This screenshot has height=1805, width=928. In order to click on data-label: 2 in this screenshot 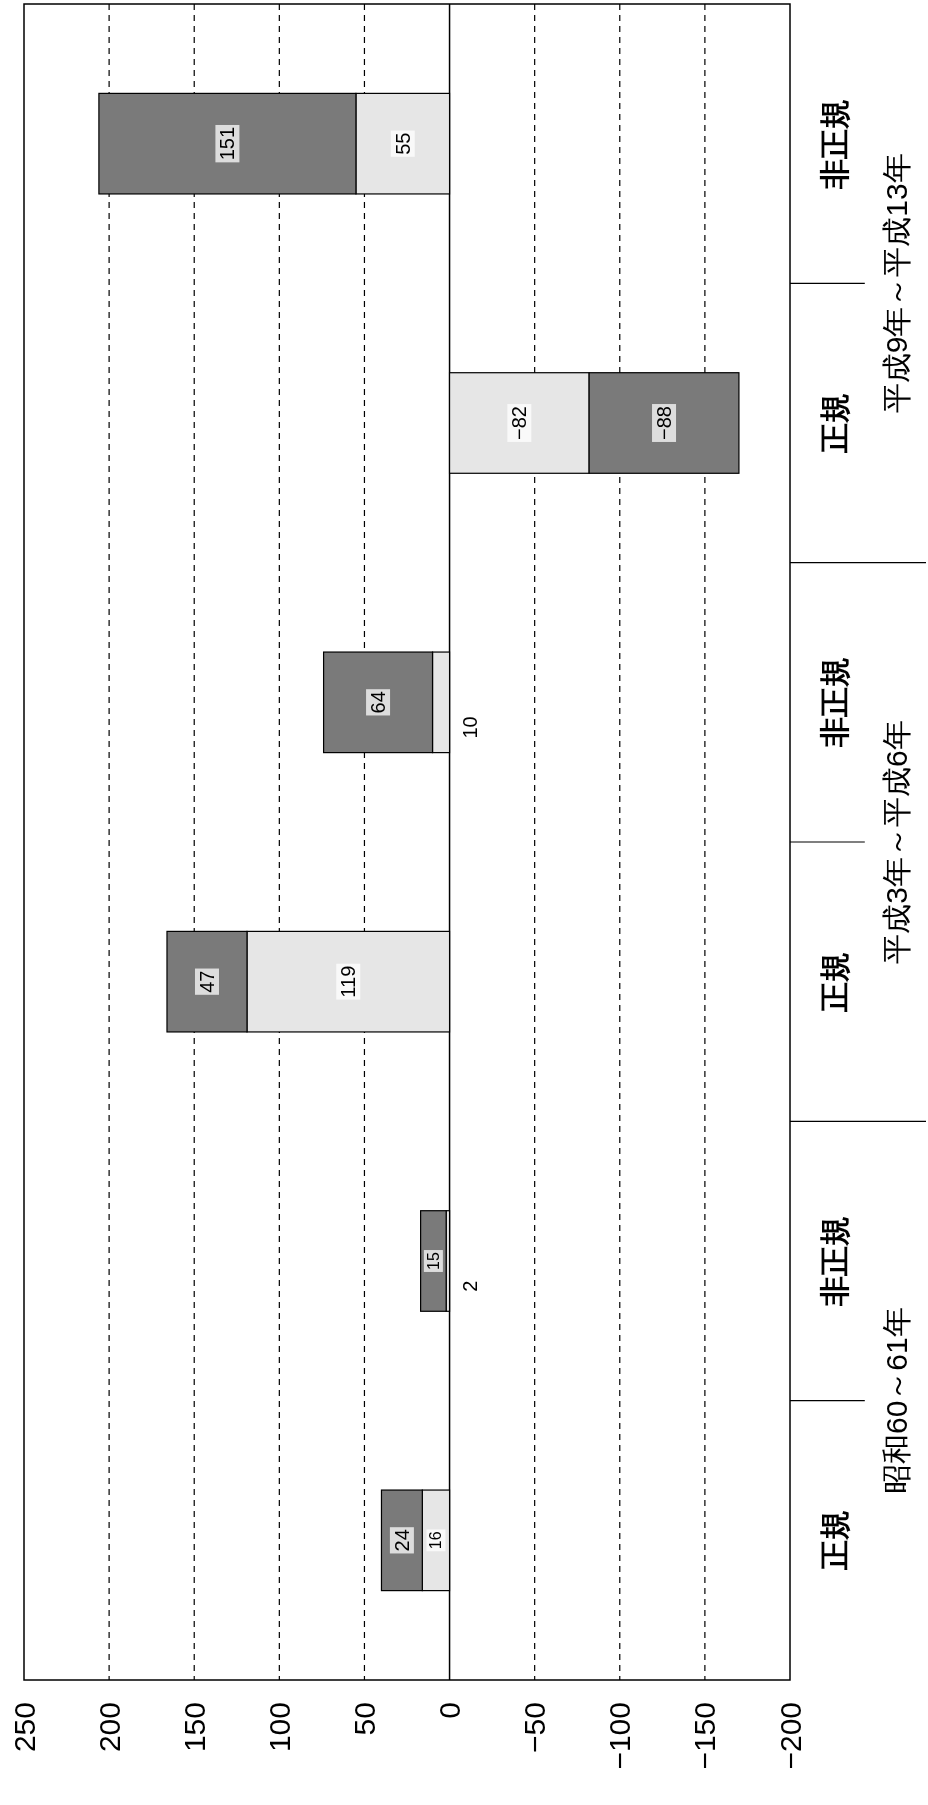, I will do `click(469, 1286)`.